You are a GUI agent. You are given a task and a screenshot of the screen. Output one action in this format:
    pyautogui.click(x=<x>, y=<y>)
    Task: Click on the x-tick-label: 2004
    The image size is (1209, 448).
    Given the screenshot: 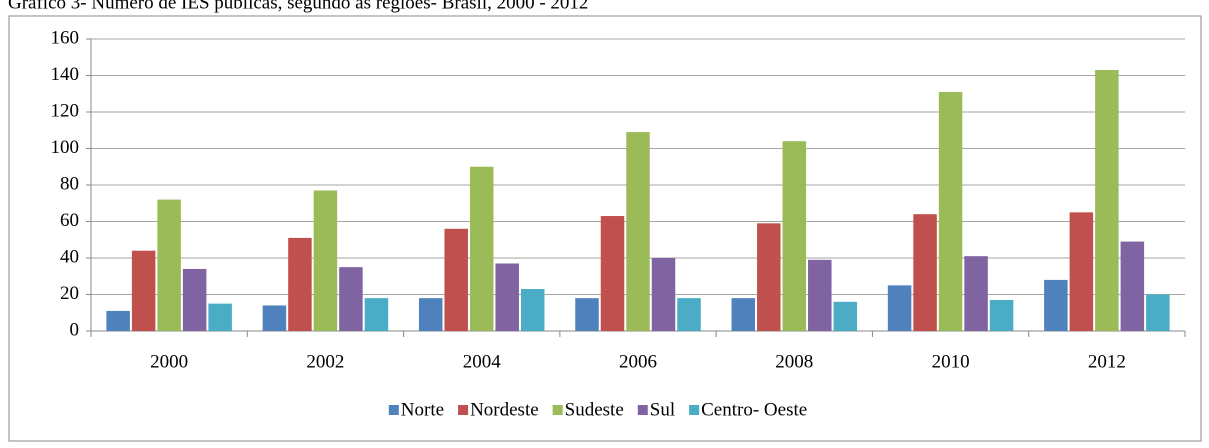 What is the action you would take?
    pyautogui.click(x=482, y=361)
    